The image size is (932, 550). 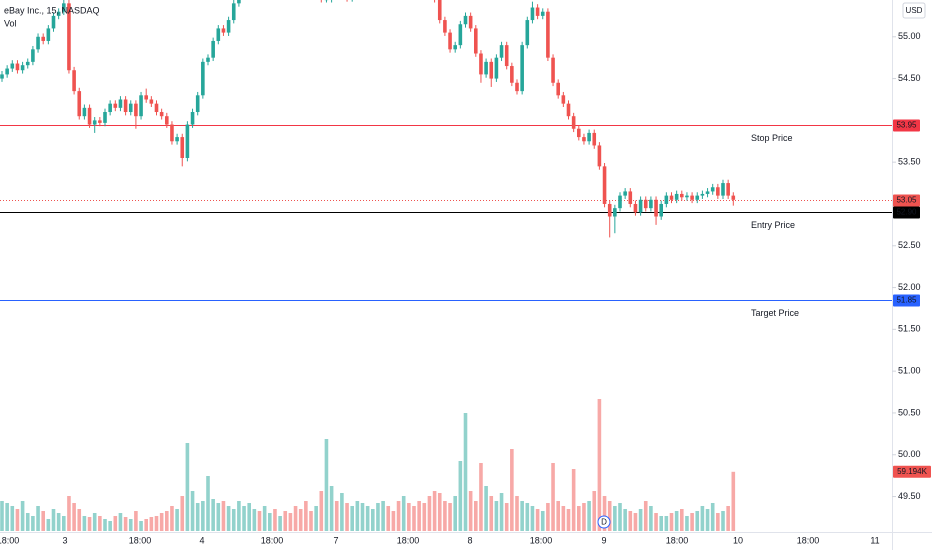 What do you see at coordinates (906, 300) in the screenshot?
I see `level-tag-label: 51.85` at bounding box center [906, 300].